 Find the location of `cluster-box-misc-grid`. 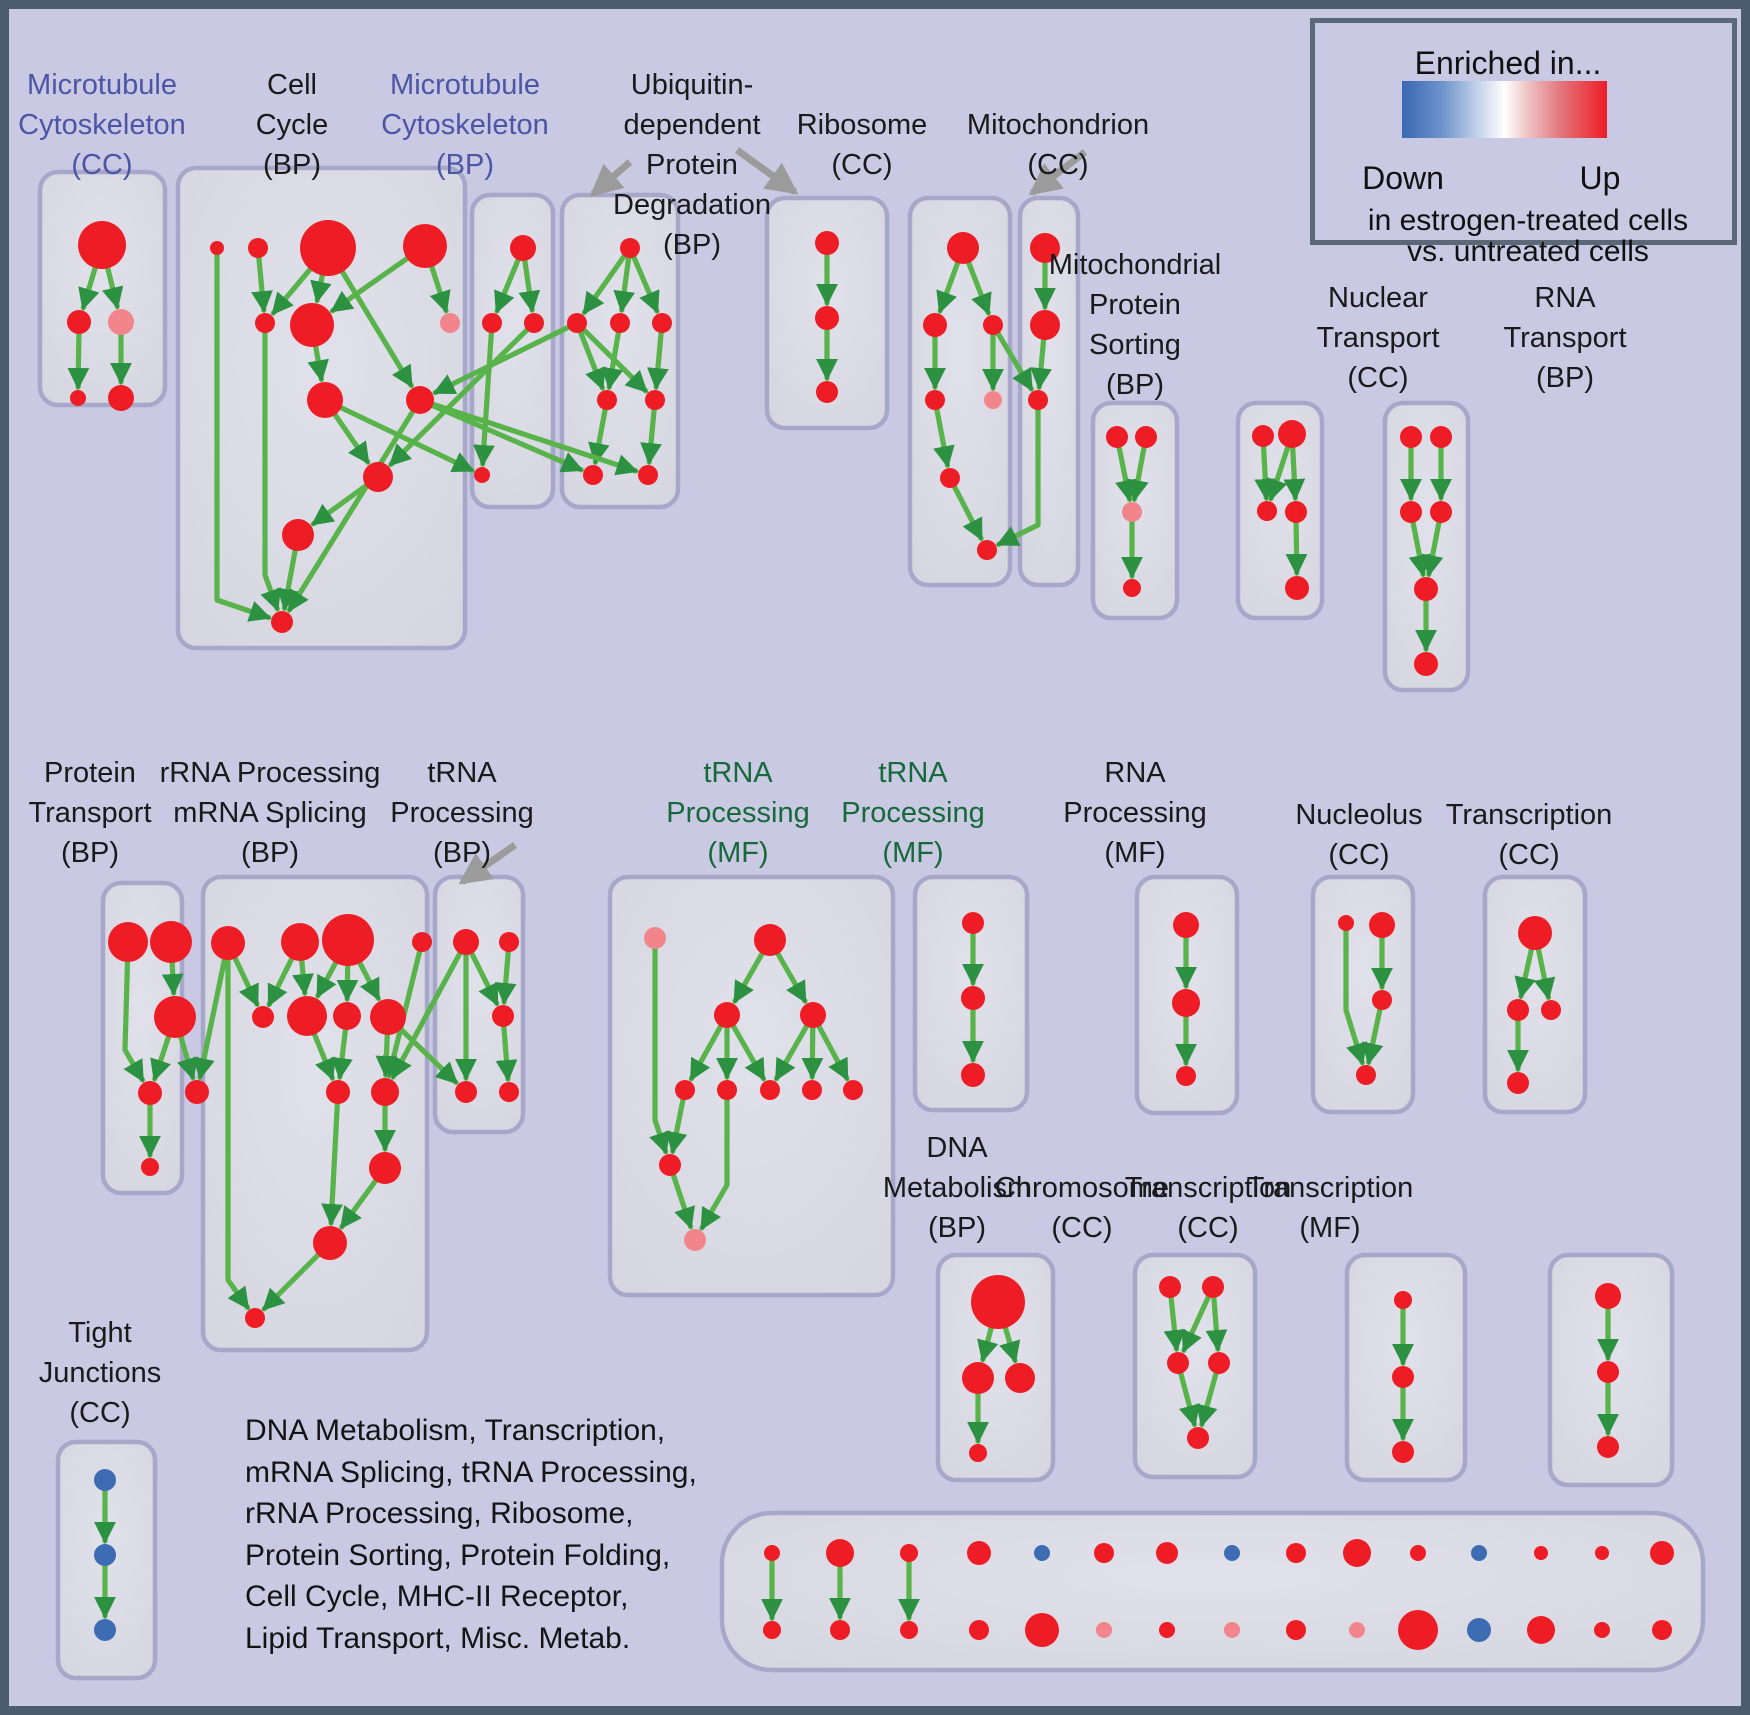

cluster-box-misc-grid is located at coordinates (1212, 1591).